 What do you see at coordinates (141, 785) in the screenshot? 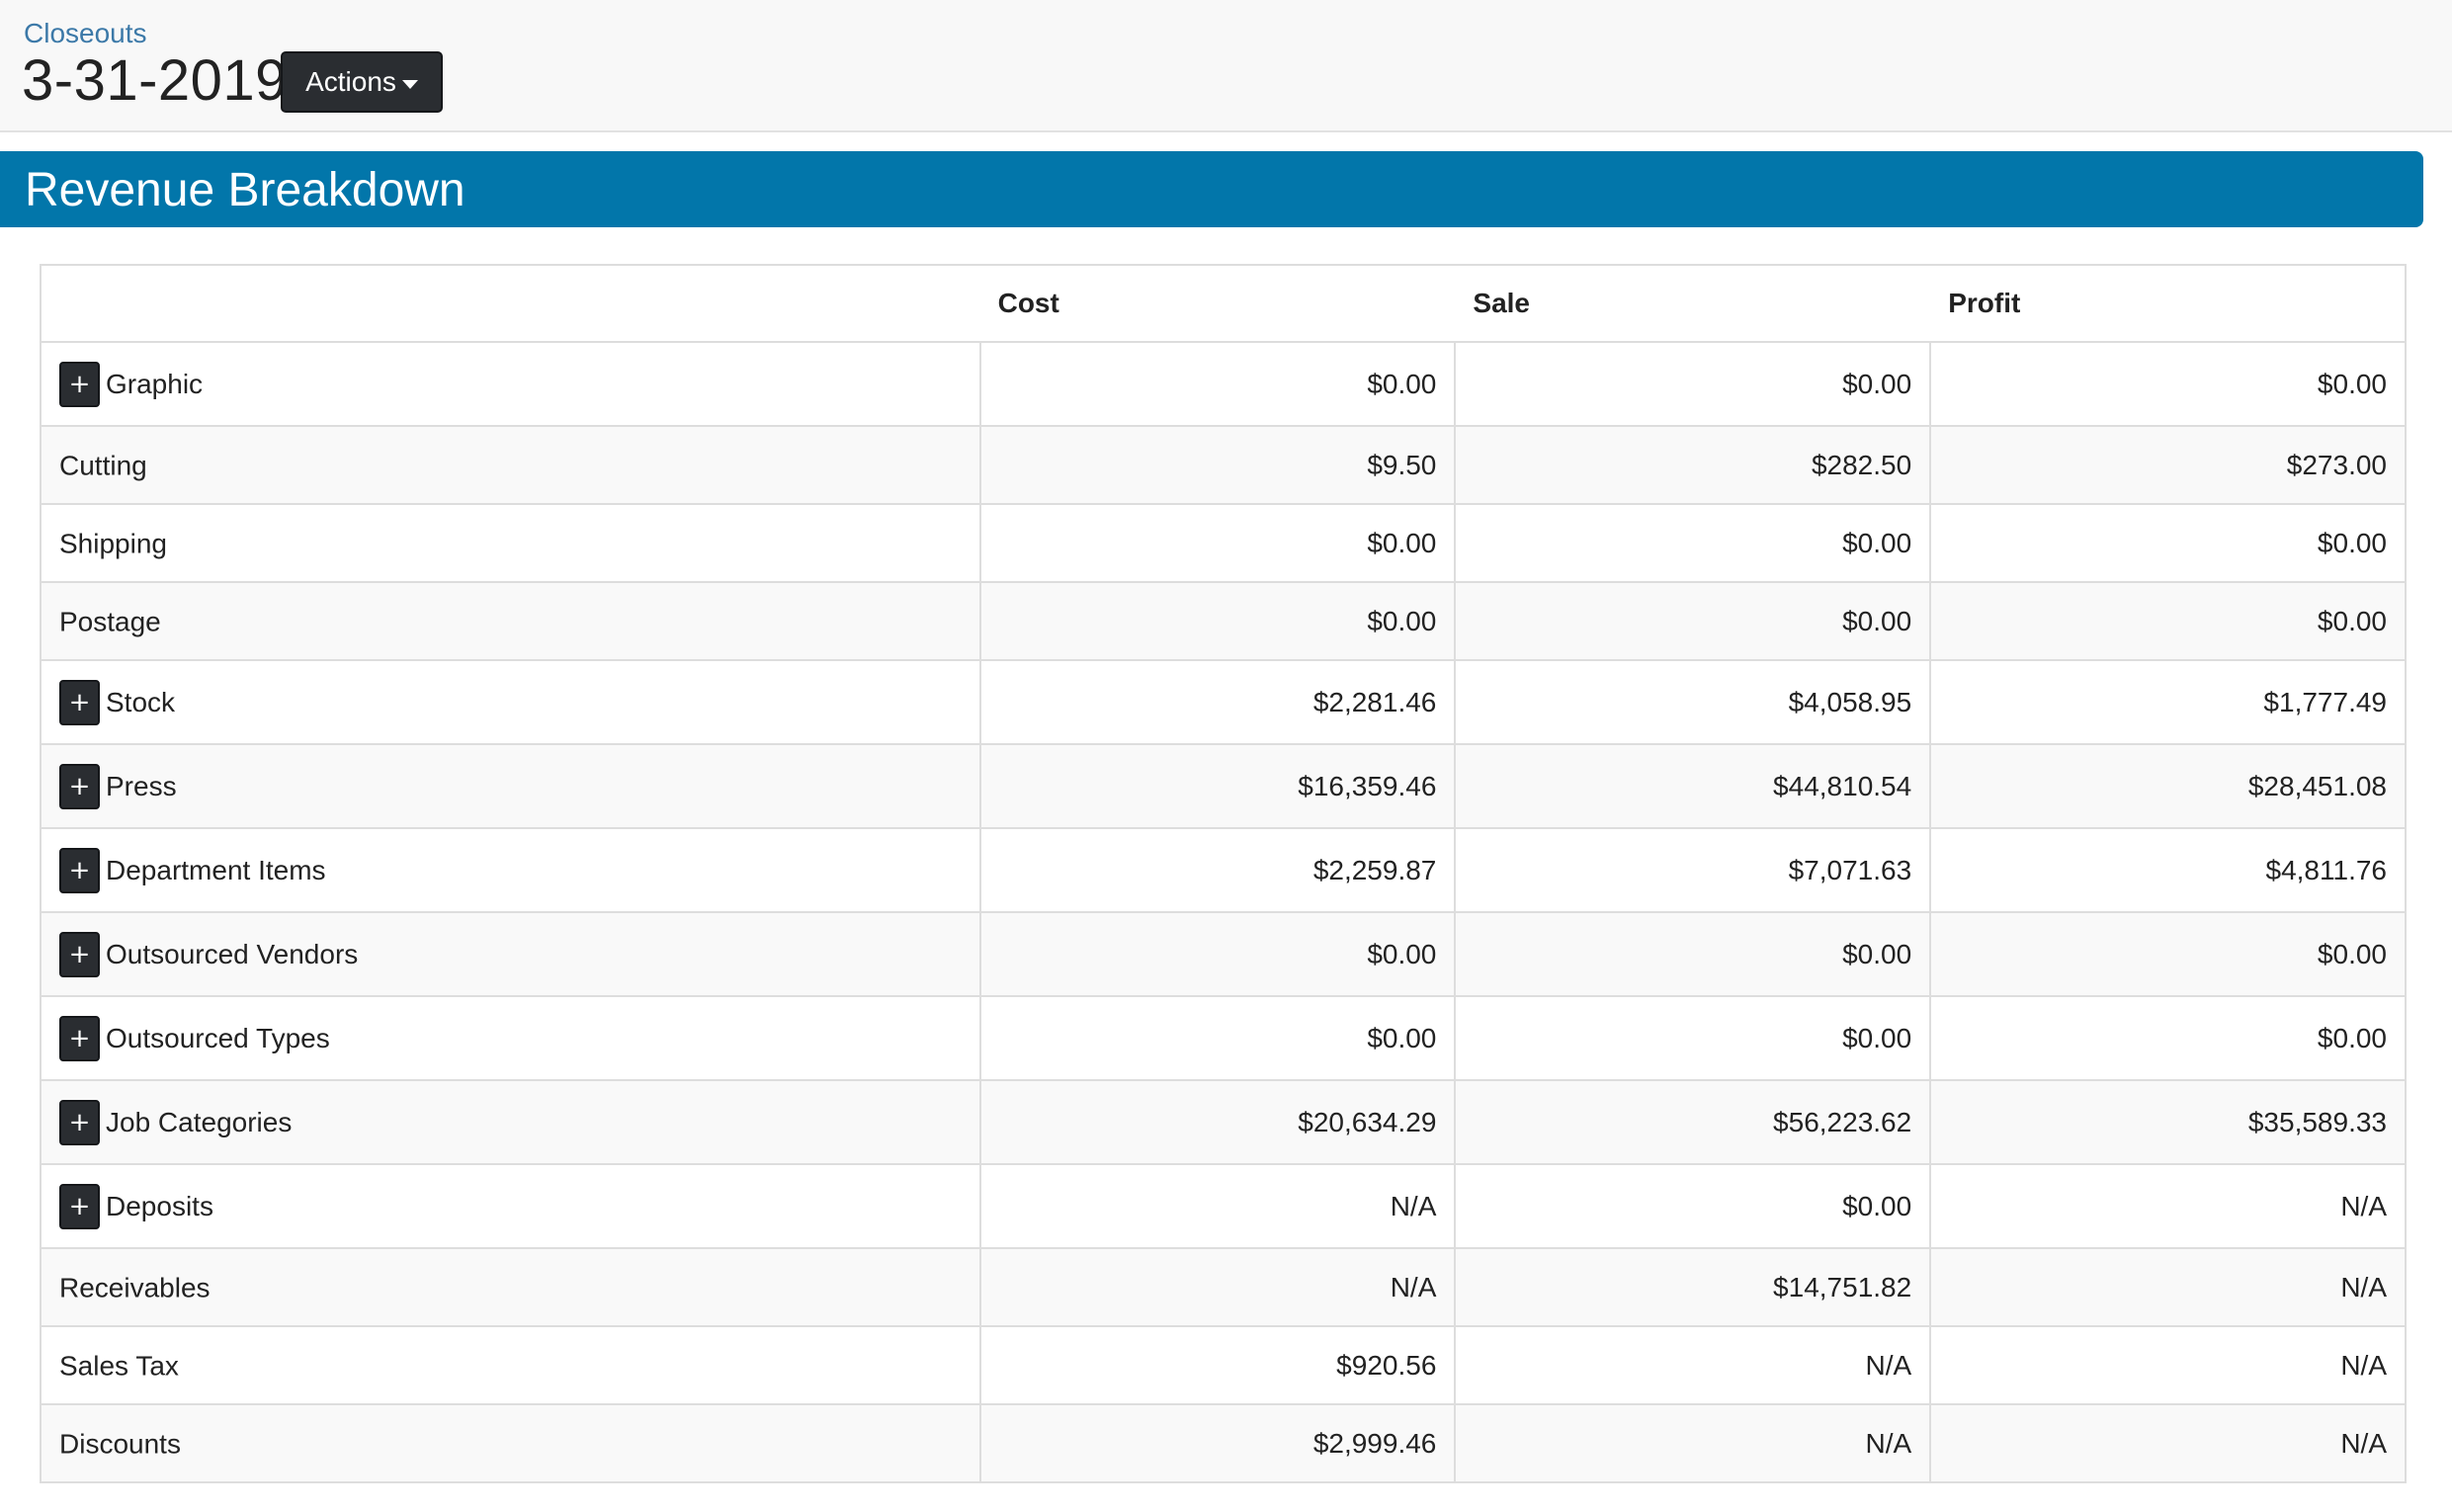
I see `row-label: Press` at bounding box center [141, 785].